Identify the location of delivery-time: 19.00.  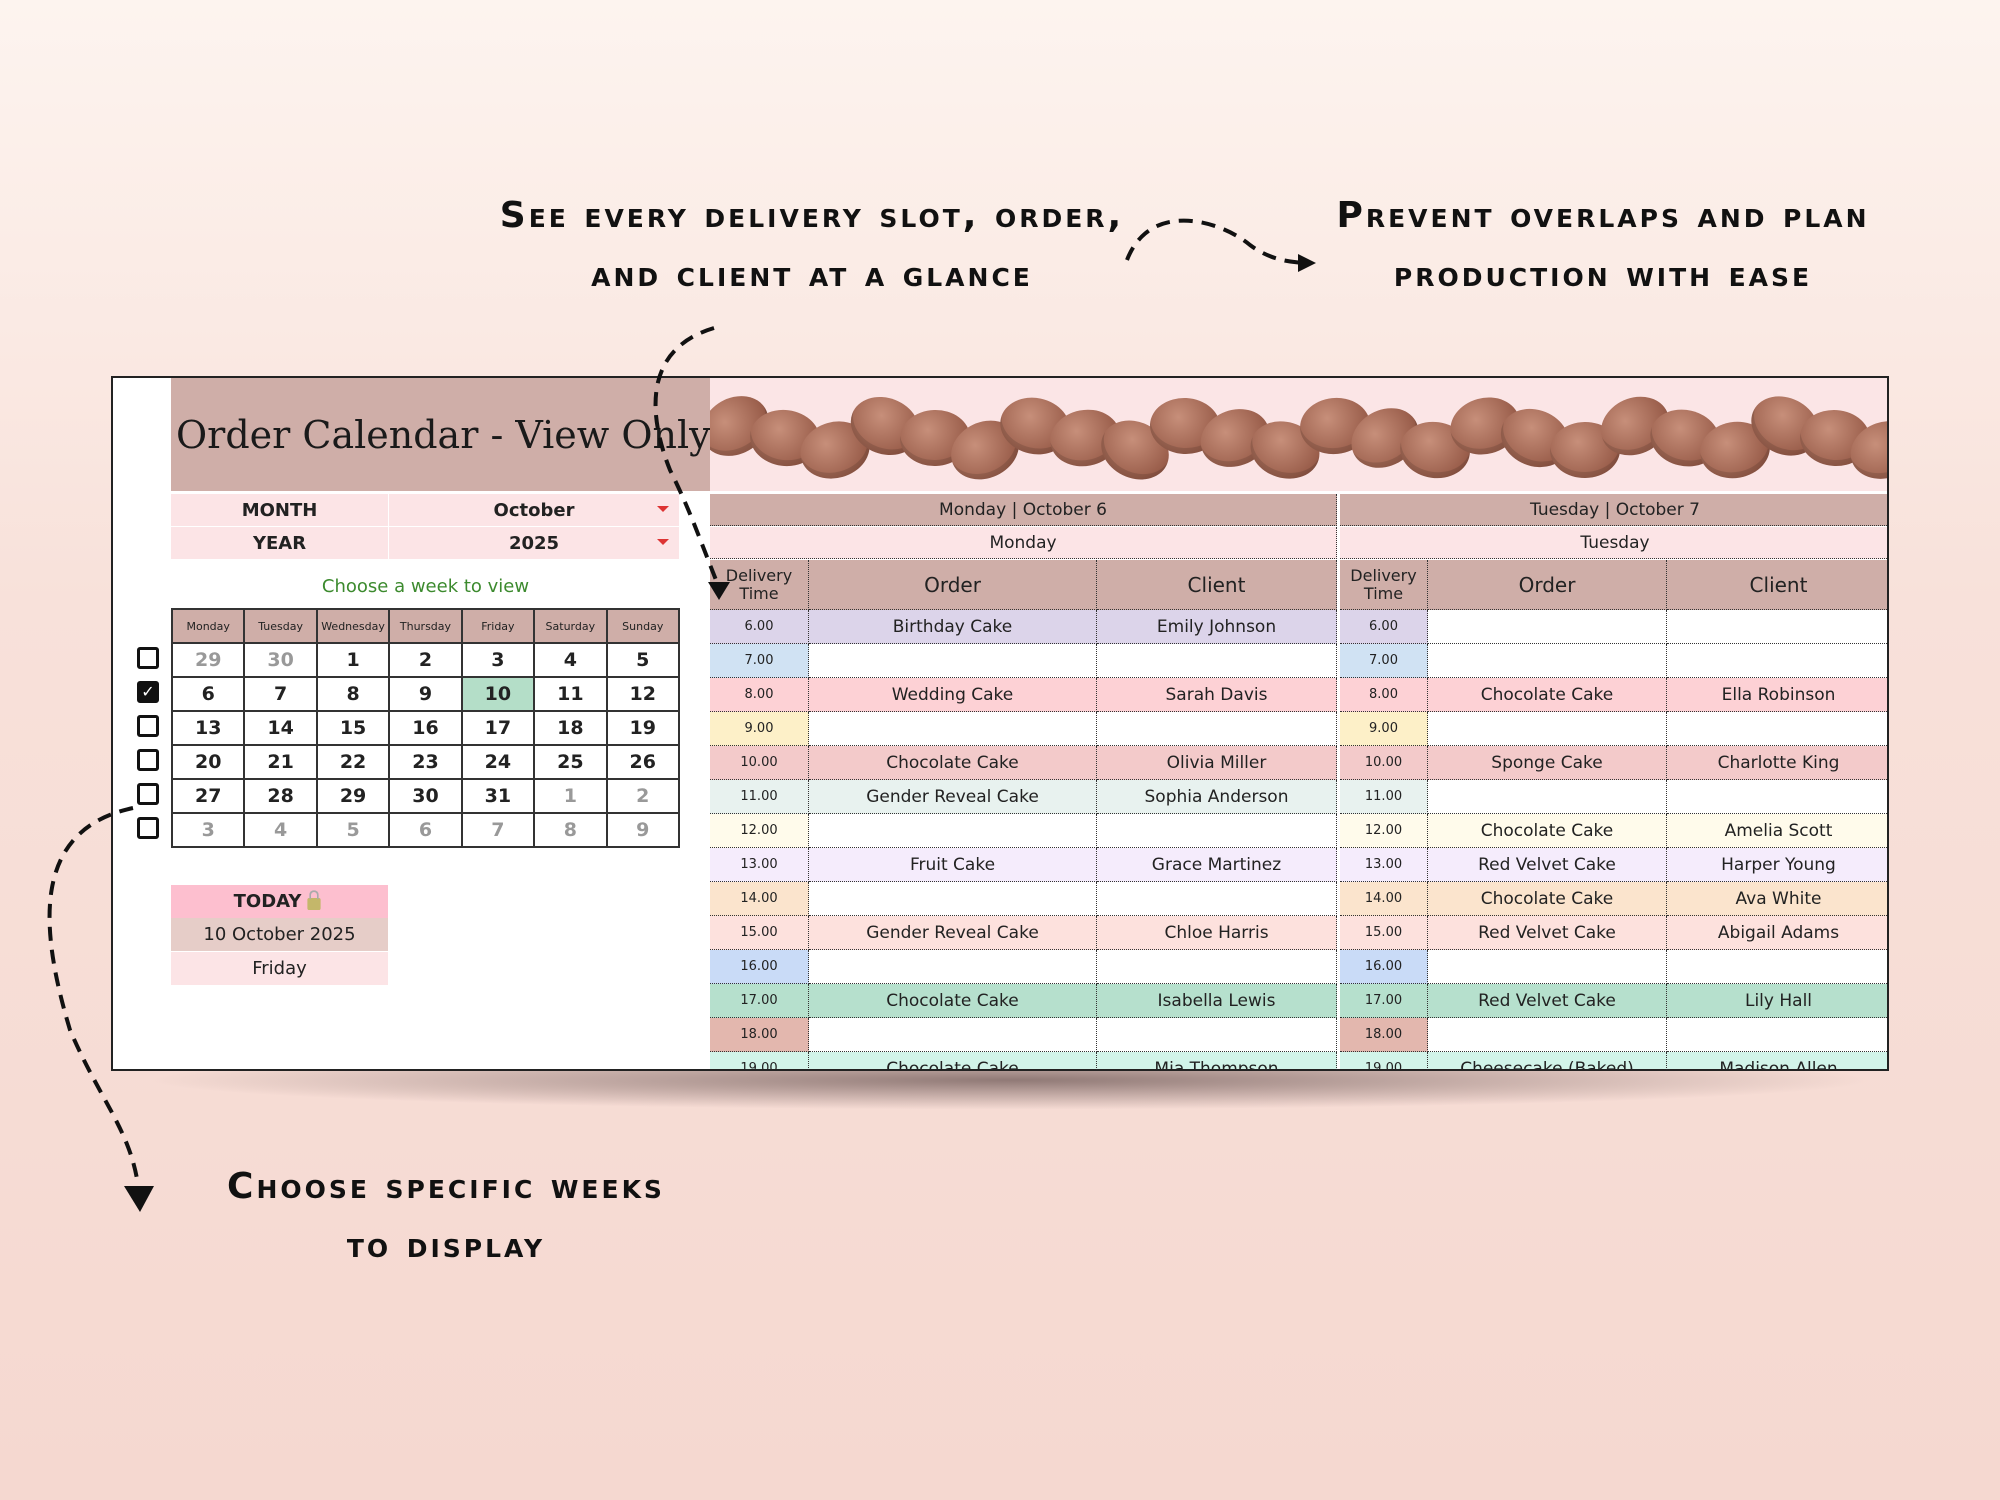
(1384, 1060).